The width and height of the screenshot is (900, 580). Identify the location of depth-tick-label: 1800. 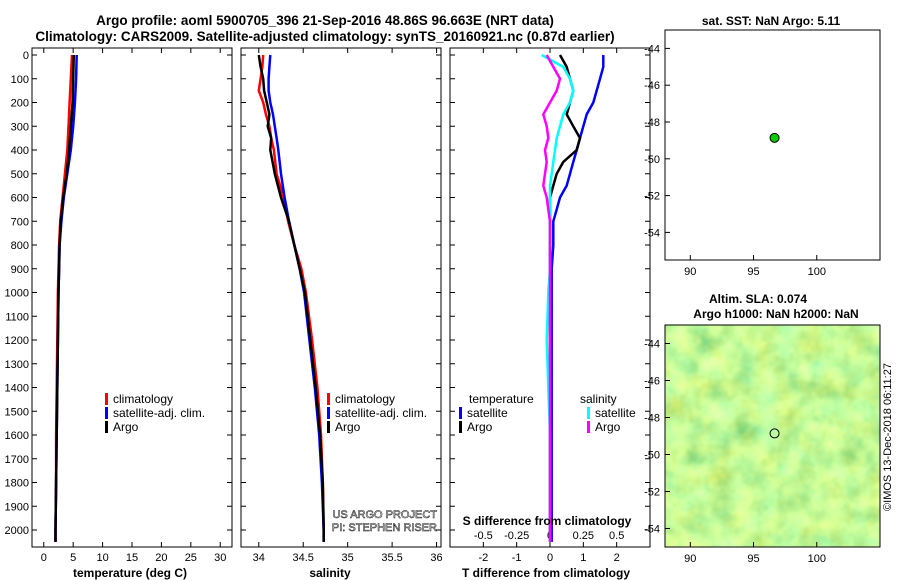
(17, 484).